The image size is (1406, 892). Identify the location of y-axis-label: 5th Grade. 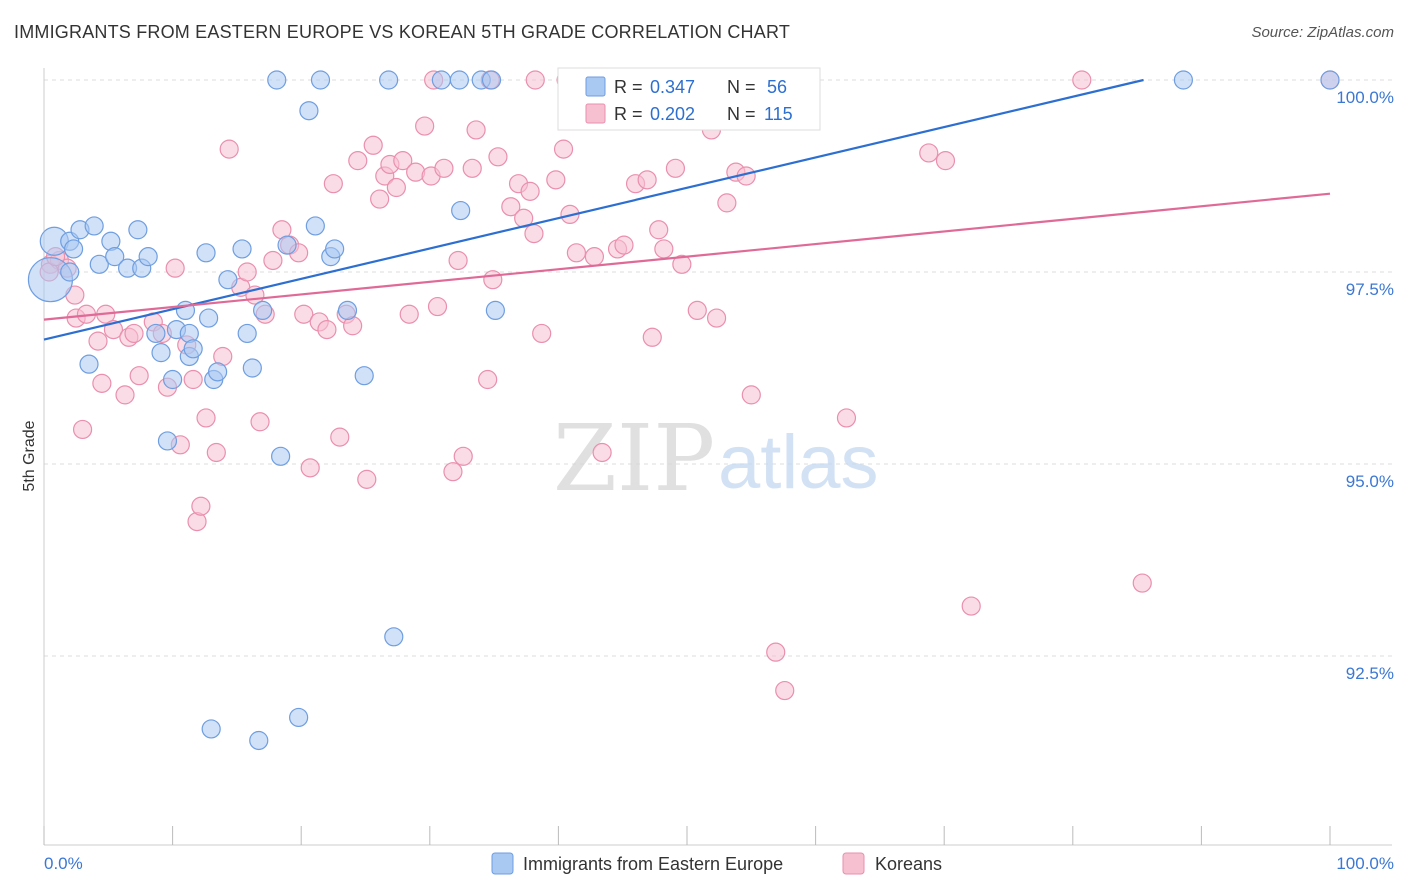
(29, 455).